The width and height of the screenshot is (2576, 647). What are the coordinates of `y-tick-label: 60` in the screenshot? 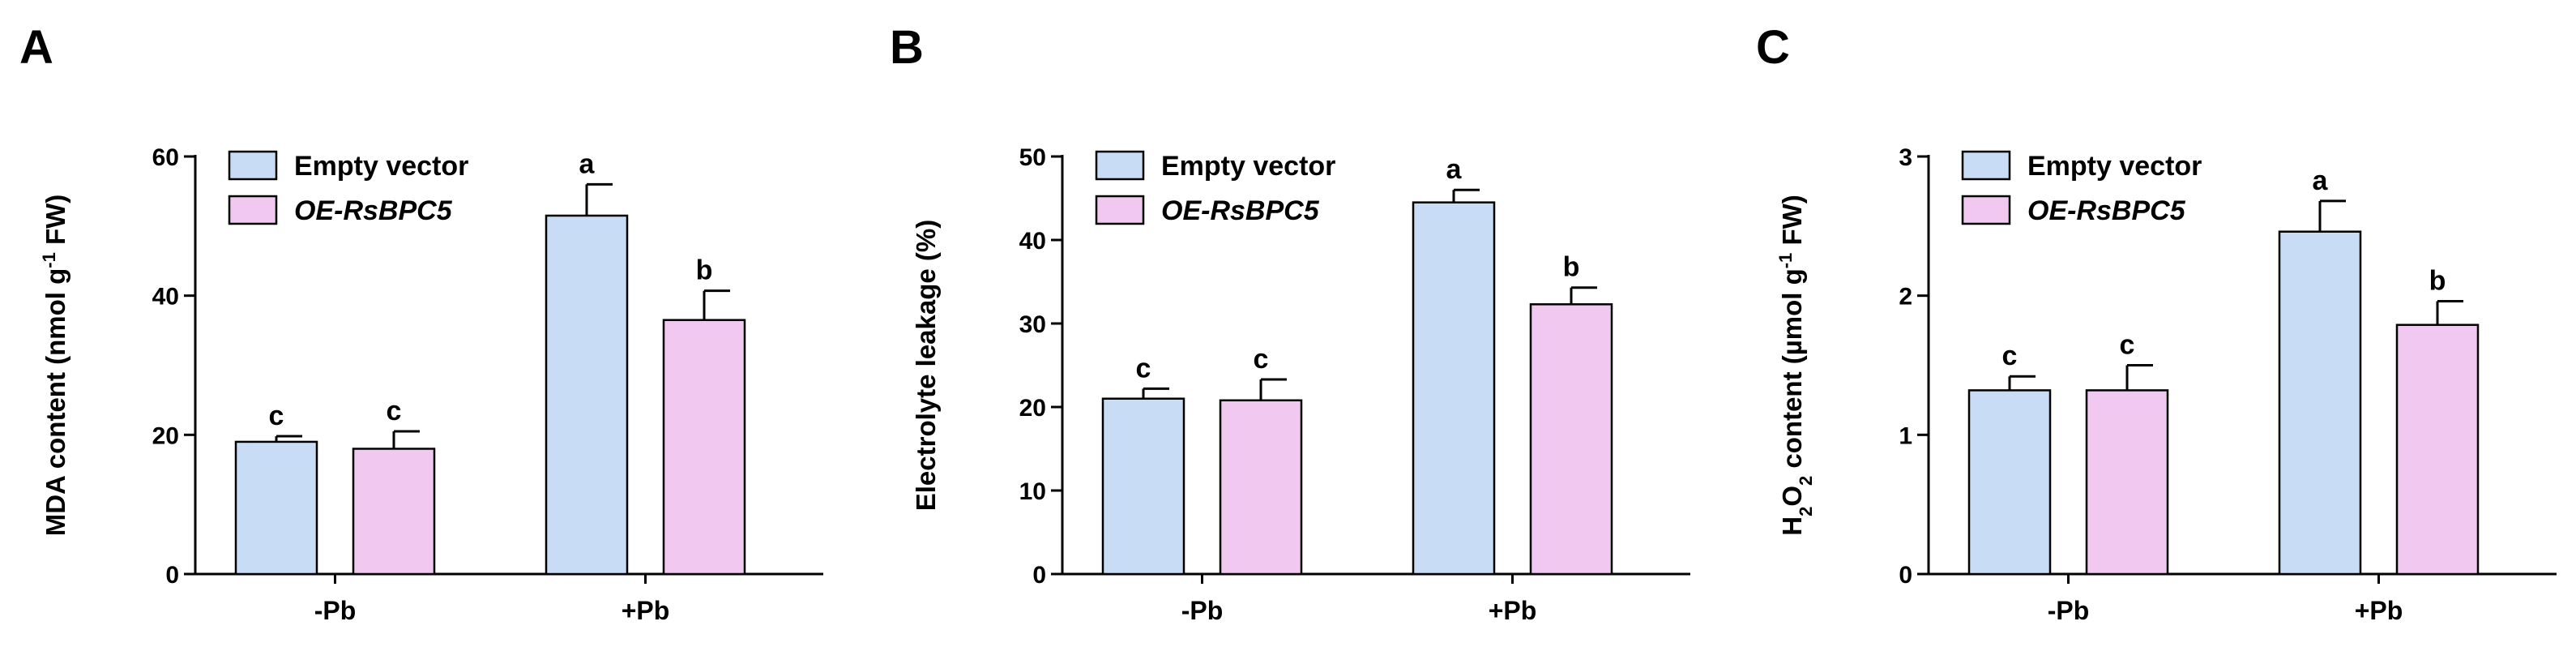 It's located at (165, 157).